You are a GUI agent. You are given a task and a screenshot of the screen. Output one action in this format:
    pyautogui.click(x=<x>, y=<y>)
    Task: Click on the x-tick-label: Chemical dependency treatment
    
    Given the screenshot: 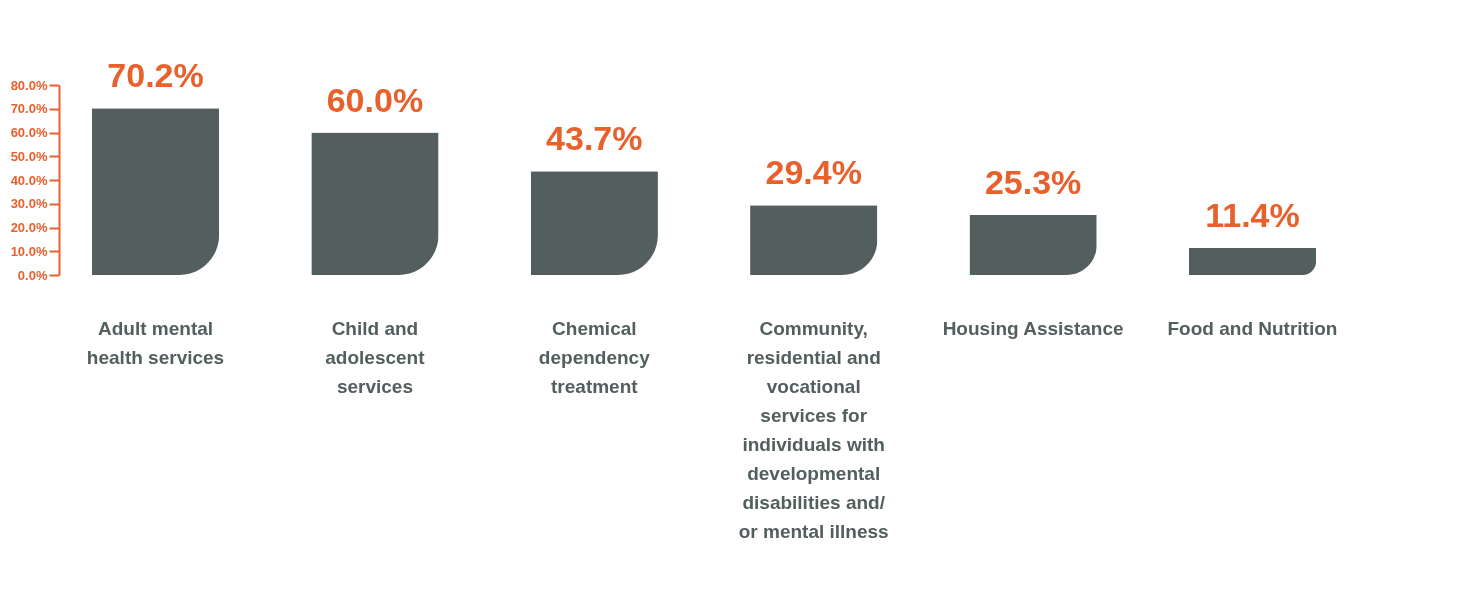 What is the action you would take?
    pyautogui.click(x=594, y=357)
    